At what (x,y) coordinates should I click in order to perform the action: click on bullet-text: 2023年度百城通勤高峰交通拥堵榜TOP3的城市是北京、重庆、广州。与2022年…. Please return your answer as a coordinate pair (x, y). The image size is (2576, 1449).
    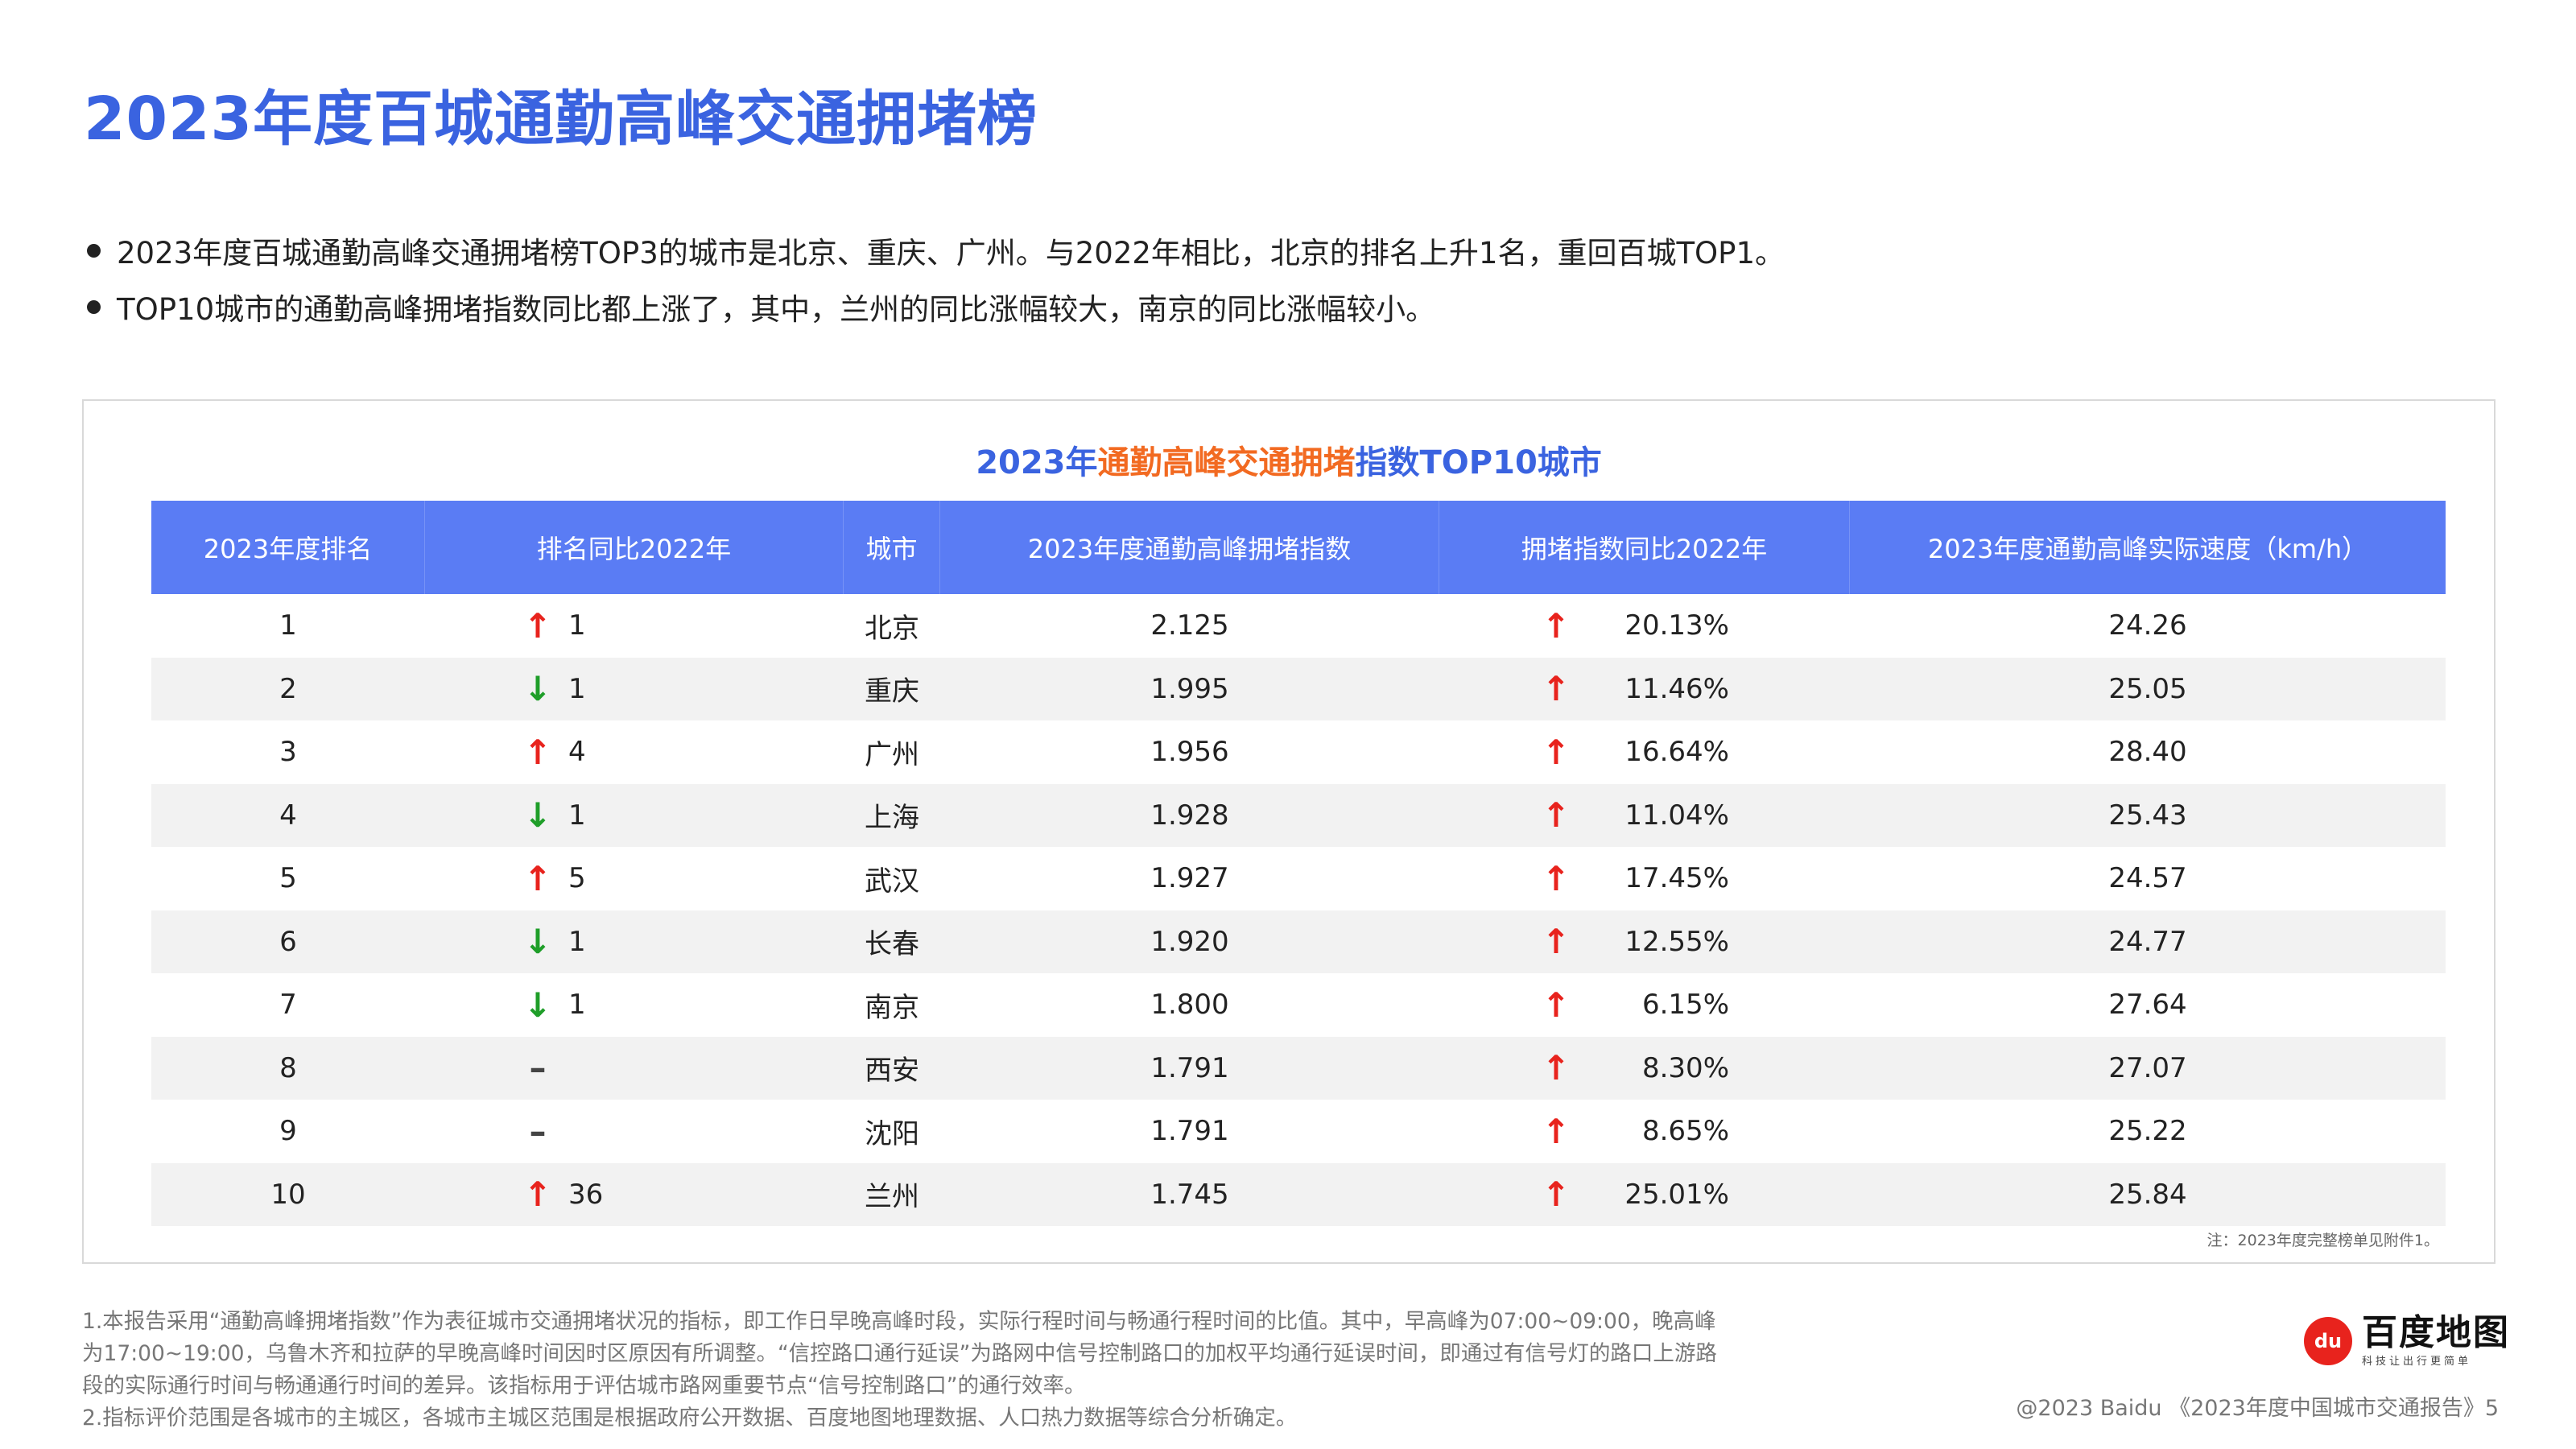
    Looking at the image, I should click on (951, 253).